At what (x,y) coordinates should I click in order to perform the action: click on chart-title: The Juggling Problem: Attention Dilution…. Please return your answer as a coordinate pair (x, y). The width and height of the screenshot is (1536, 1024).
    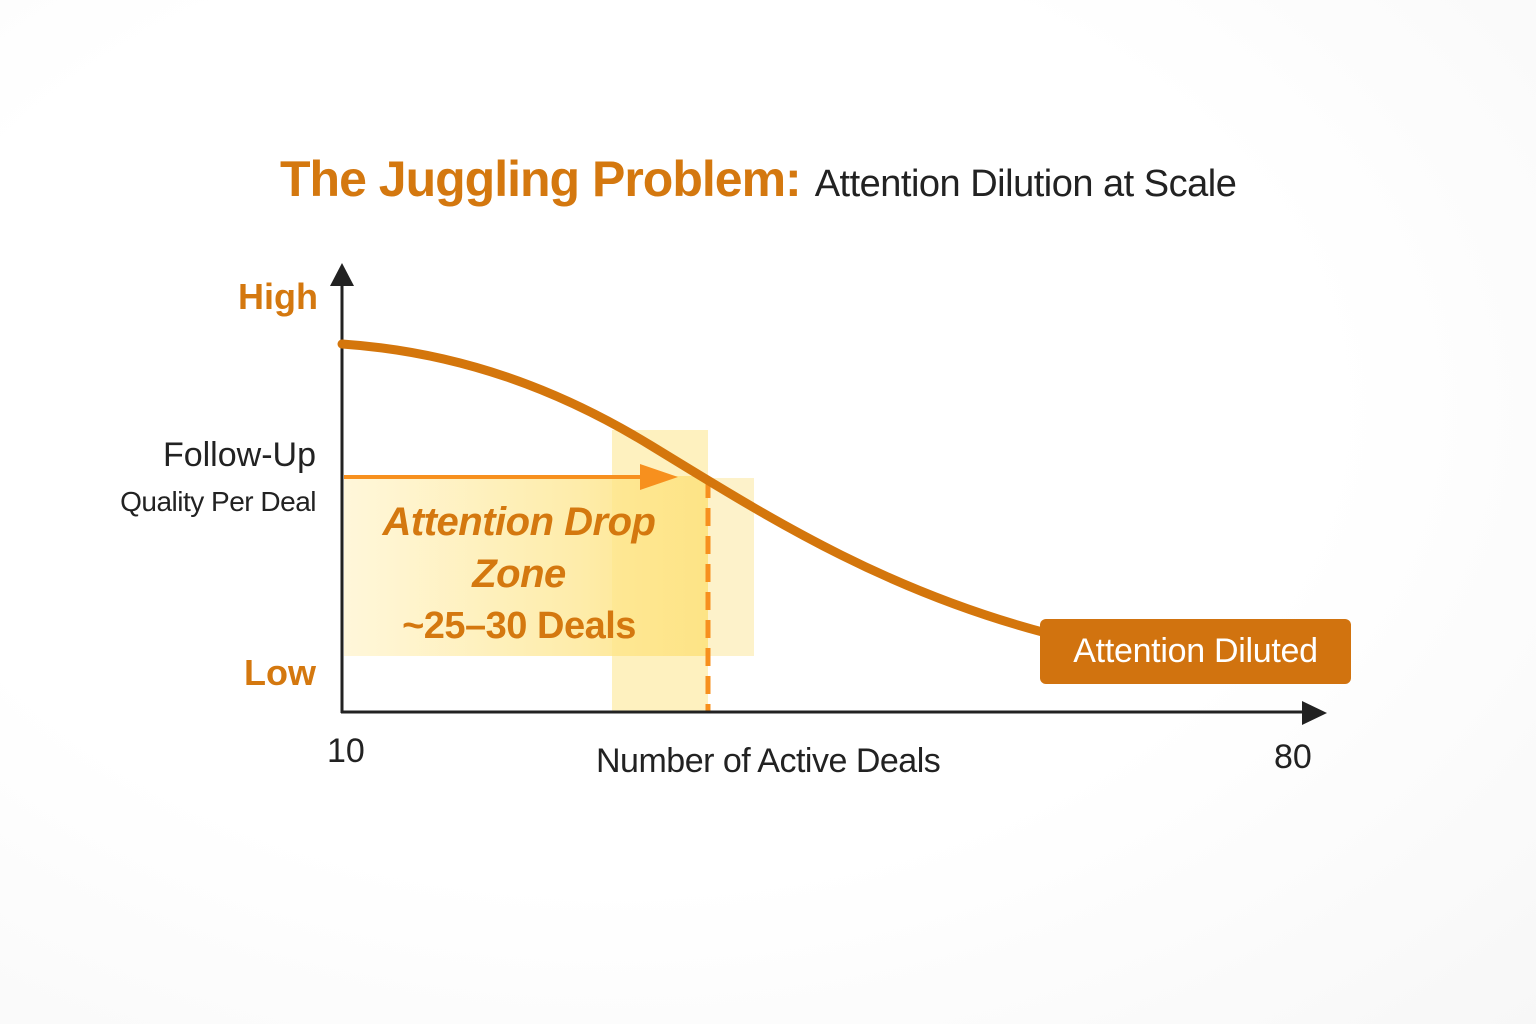
    Looking at the image, I should click on (758, 179).